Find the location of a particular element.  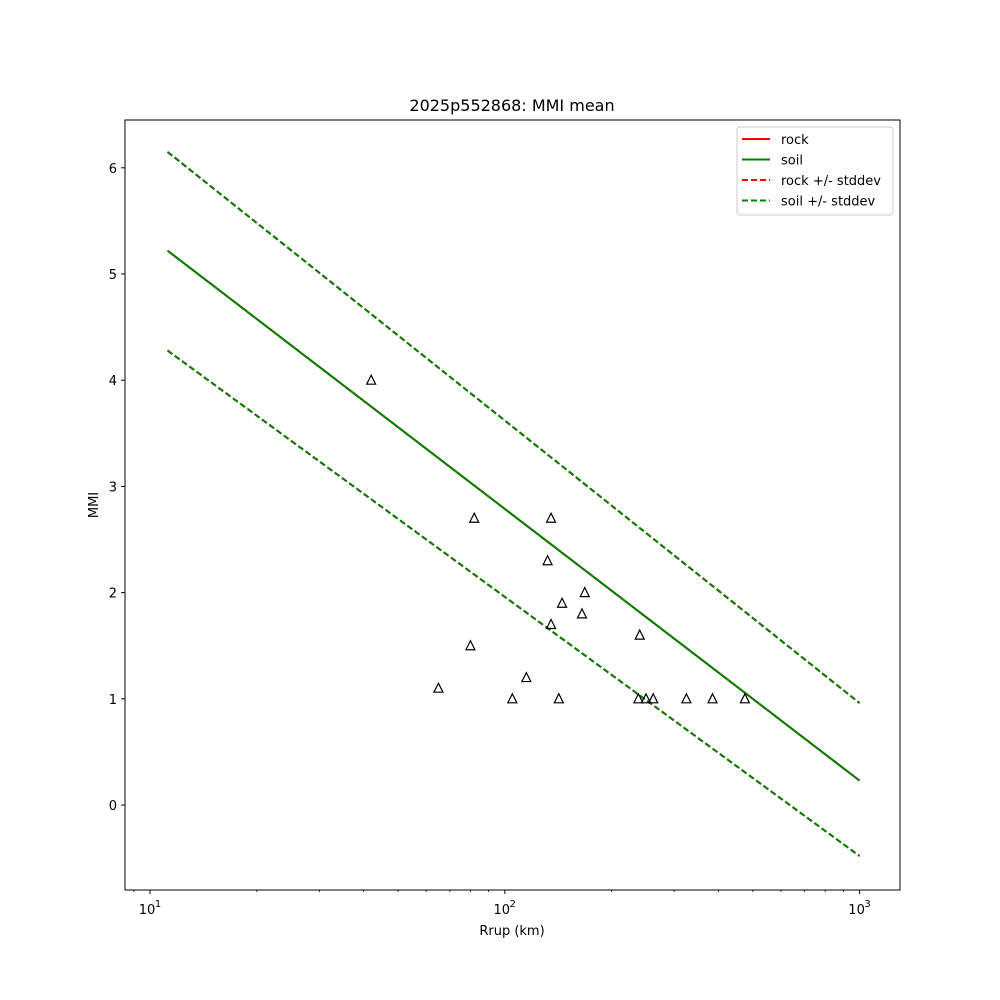

legend-label: soil +/- stddev is located at coordinates (828, 202).